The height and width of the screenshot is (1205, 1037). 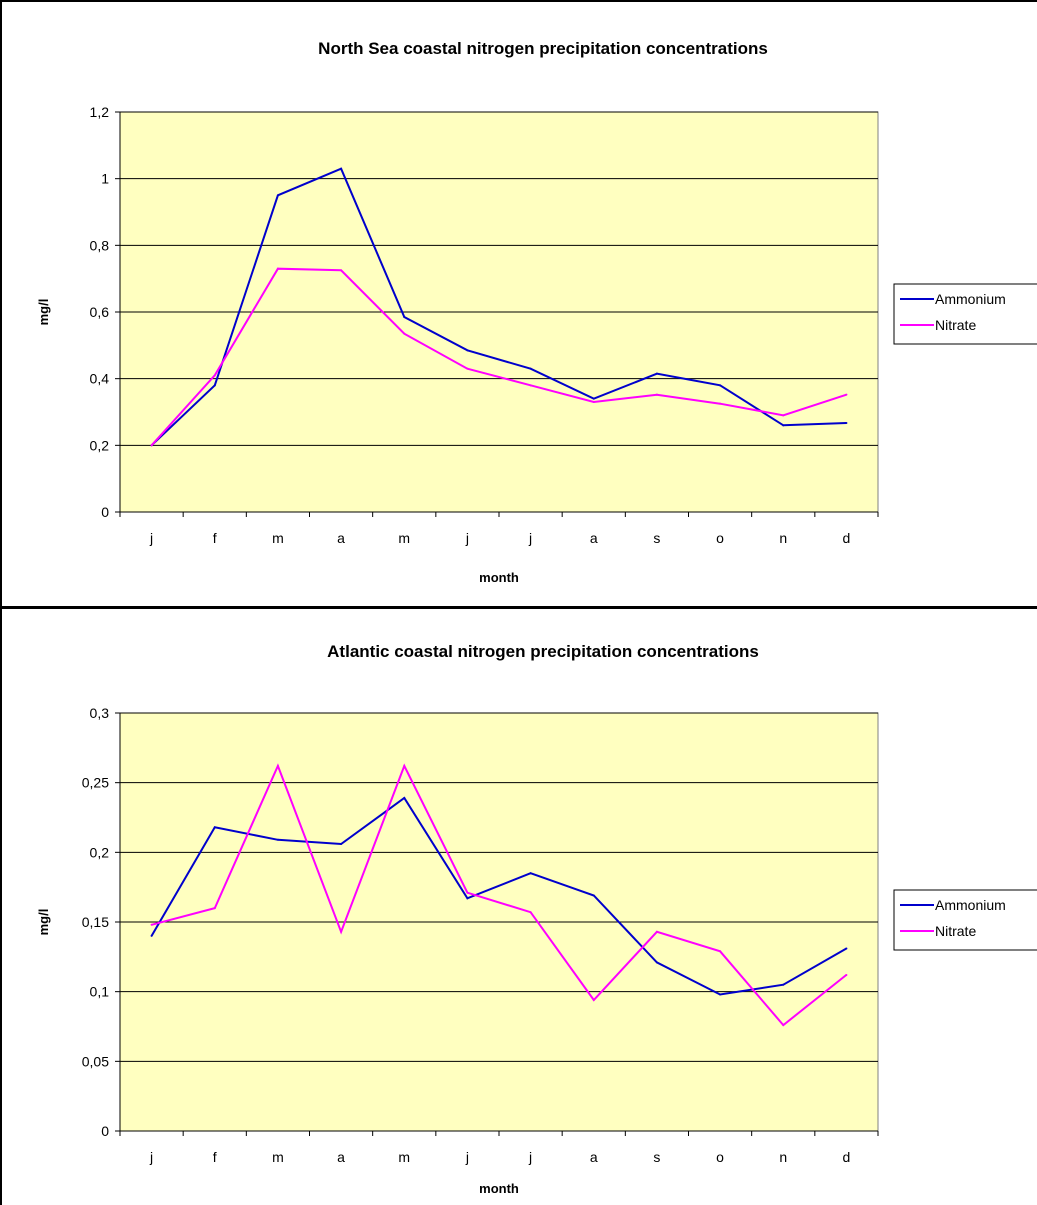 I want to click on series-line-ammonium, so click(x=498, y=896).